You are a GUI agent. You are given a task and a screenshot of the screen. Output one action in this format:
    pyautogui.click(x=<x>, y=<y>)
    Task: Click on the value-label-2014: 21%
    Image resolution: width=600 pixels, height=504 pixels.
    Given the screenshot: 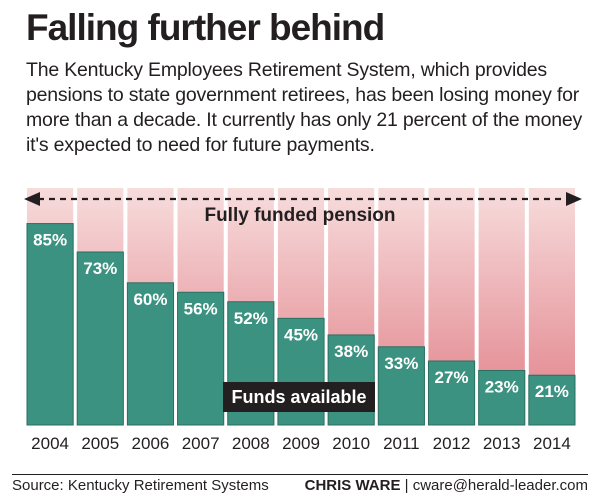 What is the action you would take?
    pyautogui.click(x=552, y=391)
    